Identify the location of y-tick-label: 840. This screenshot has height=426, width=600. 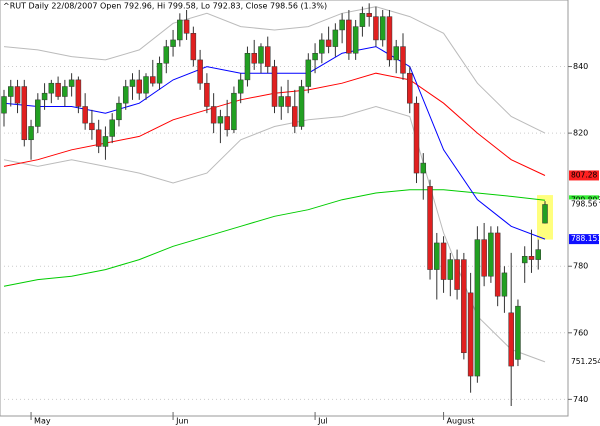
(580, 66).